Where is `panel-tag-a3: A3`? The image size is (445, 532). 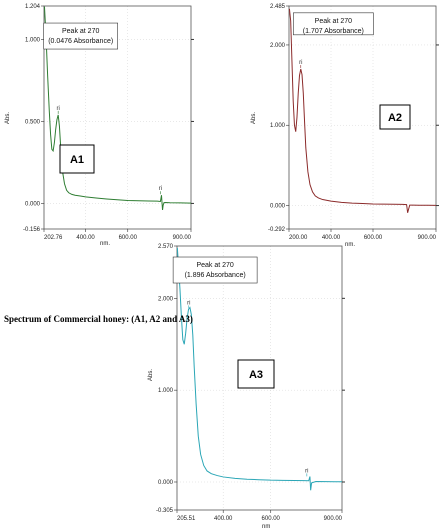 panel-tag-a3: A3 is located at coordinates (256, 374).